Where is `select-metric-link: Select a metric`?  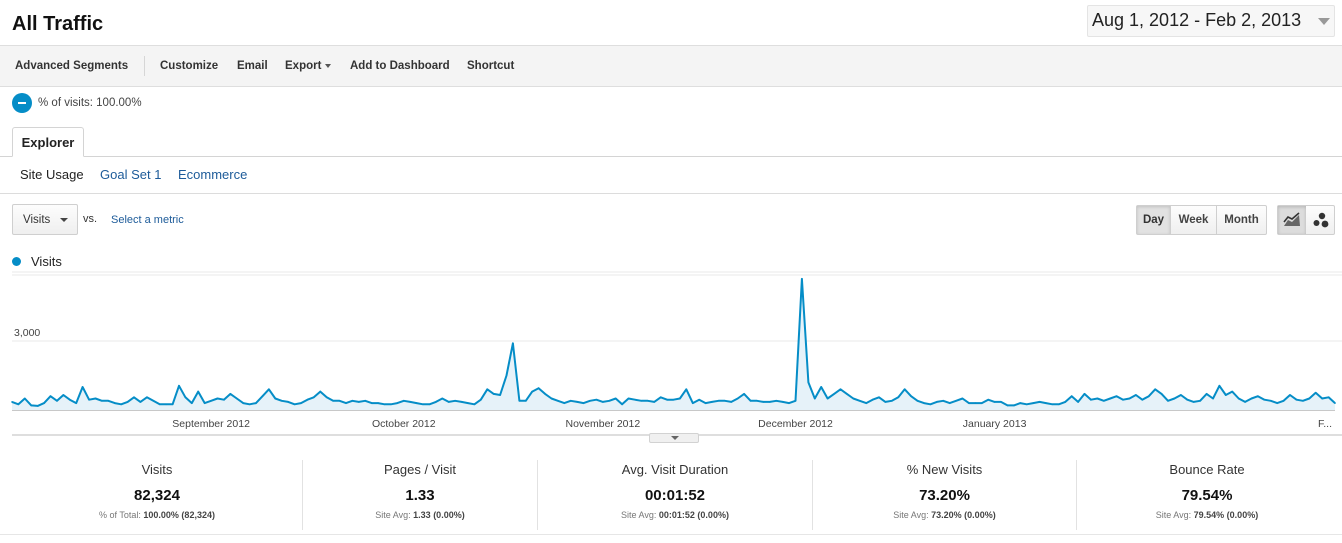 select-metric-link: Select a metric is located at coordinates (147, 220).